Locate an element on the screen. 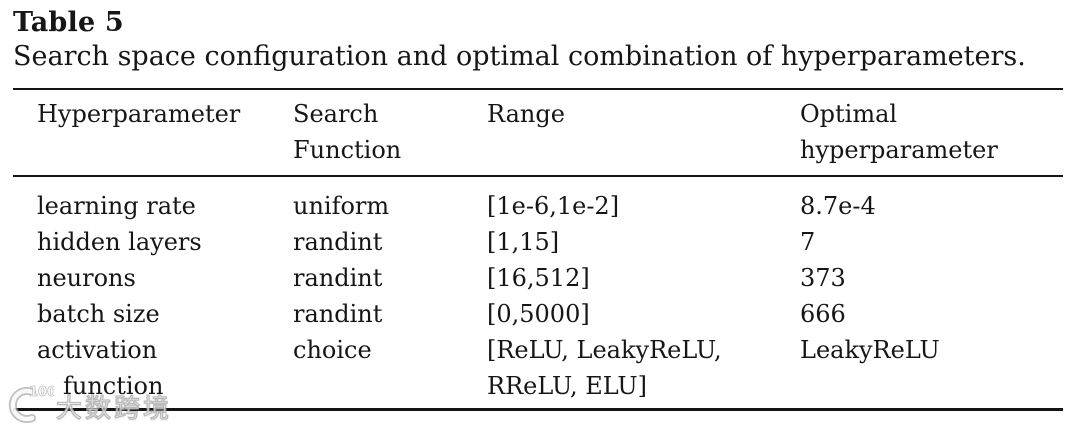  cell-search-function: uniform is located at coordinates (341, 206).